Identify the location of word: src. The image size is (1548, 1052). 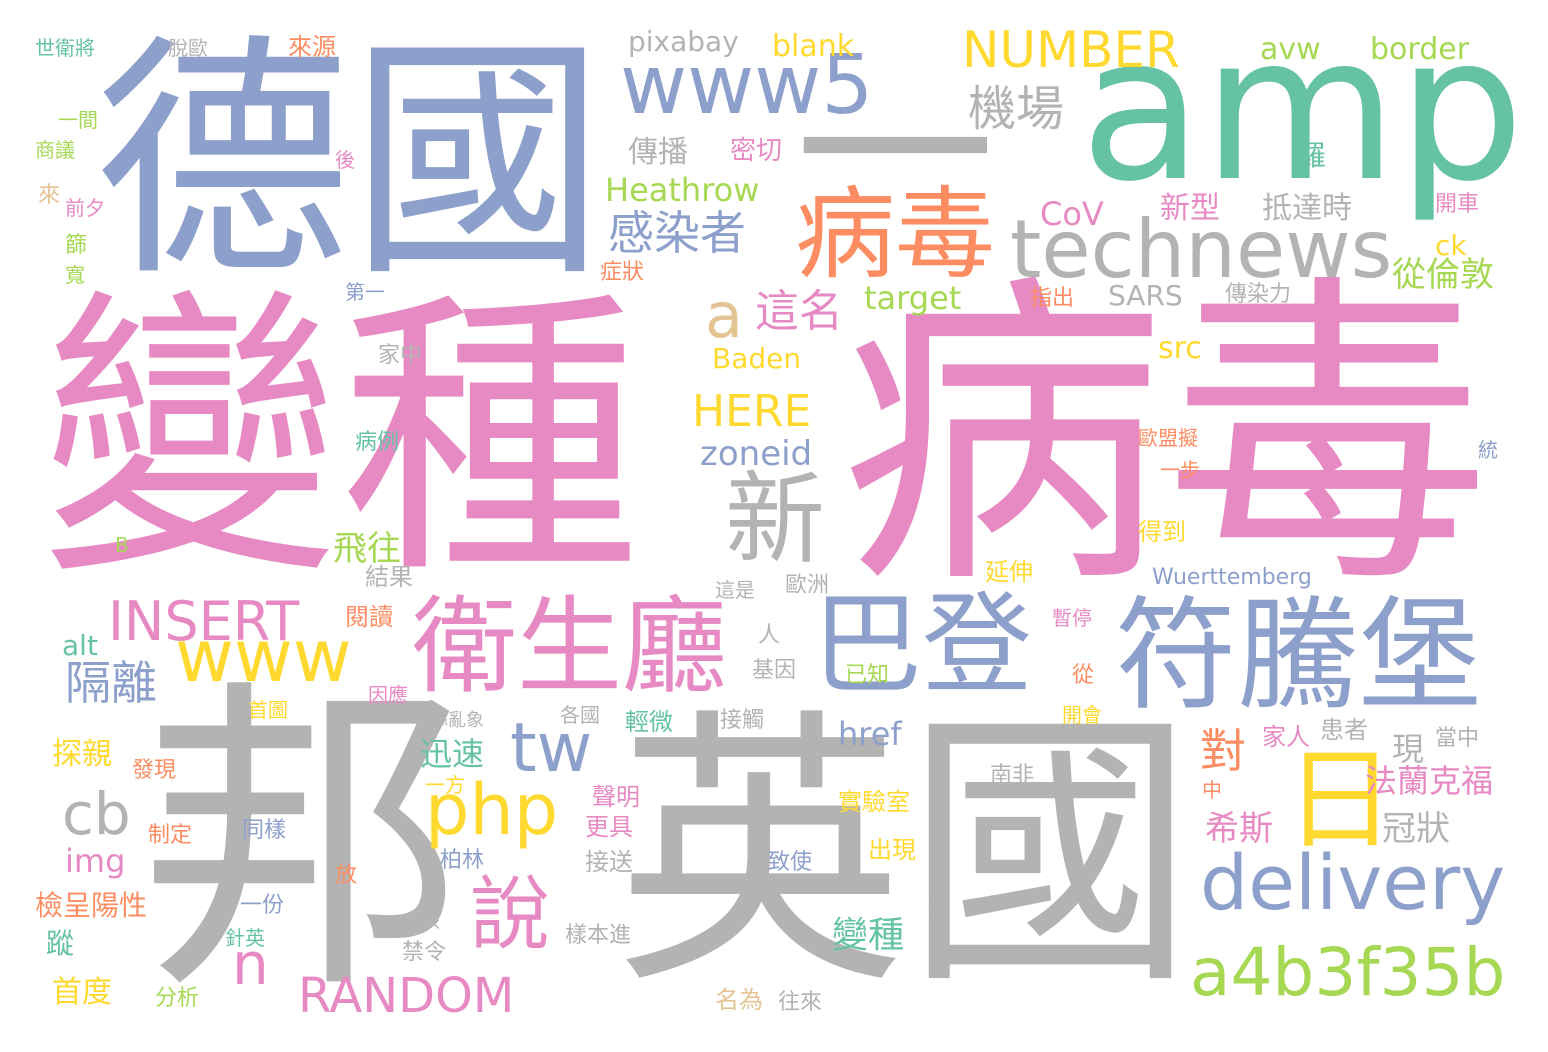
(1180, 348).